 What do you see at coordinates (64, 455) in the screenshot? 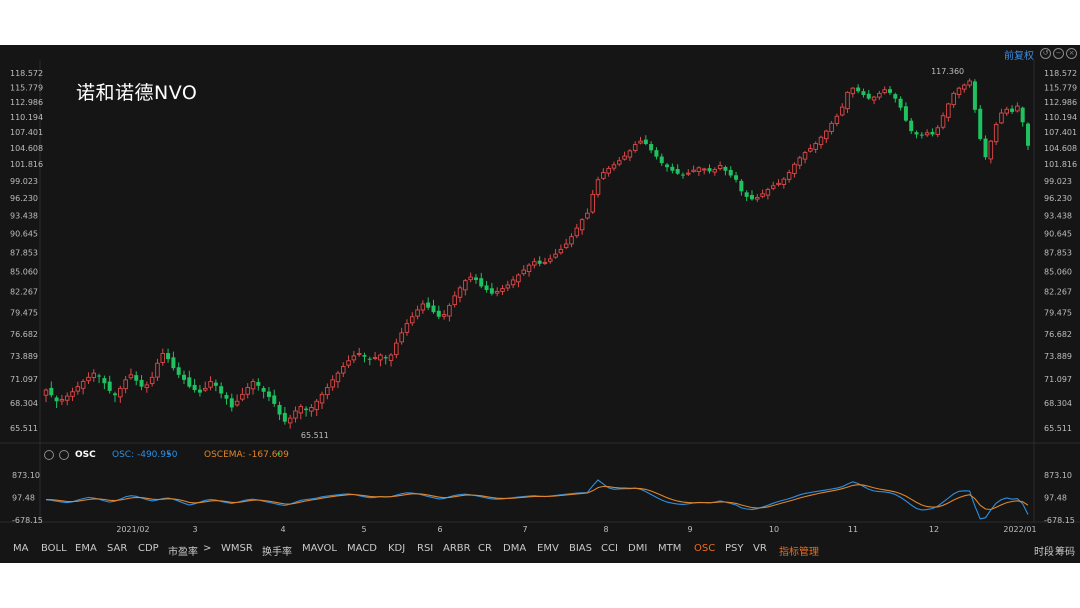
I see `info-icon` at bounding box center [64, 455].